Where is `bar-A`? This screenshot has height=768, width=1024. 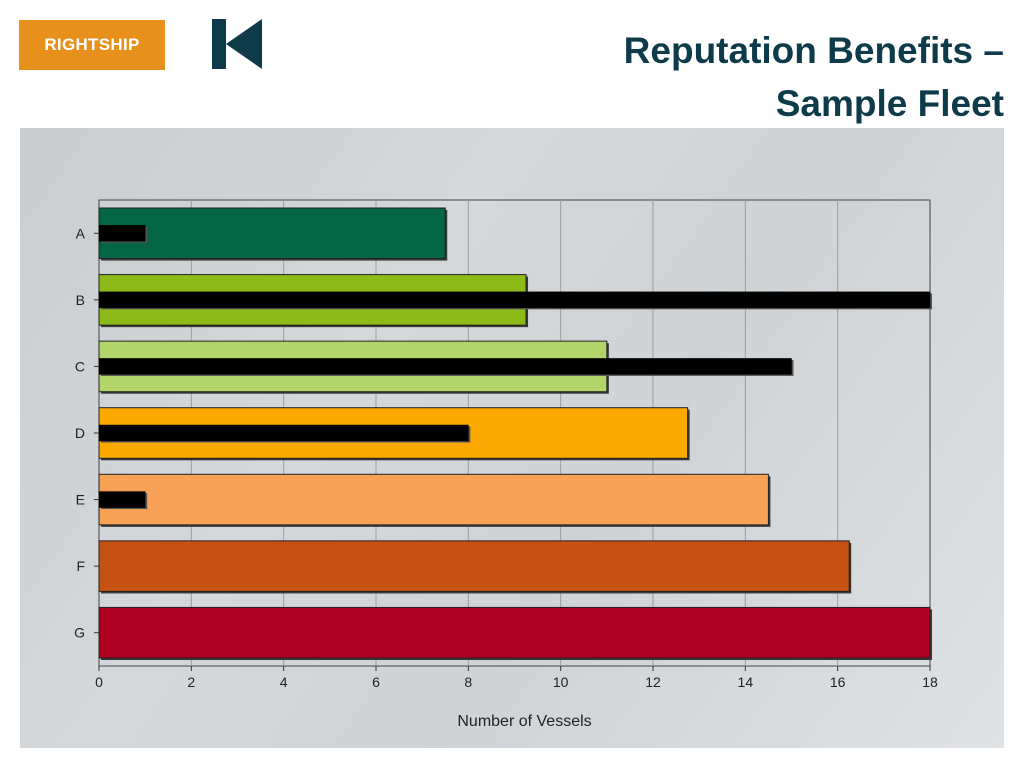
bar-A is located at coordinates (272, 233).